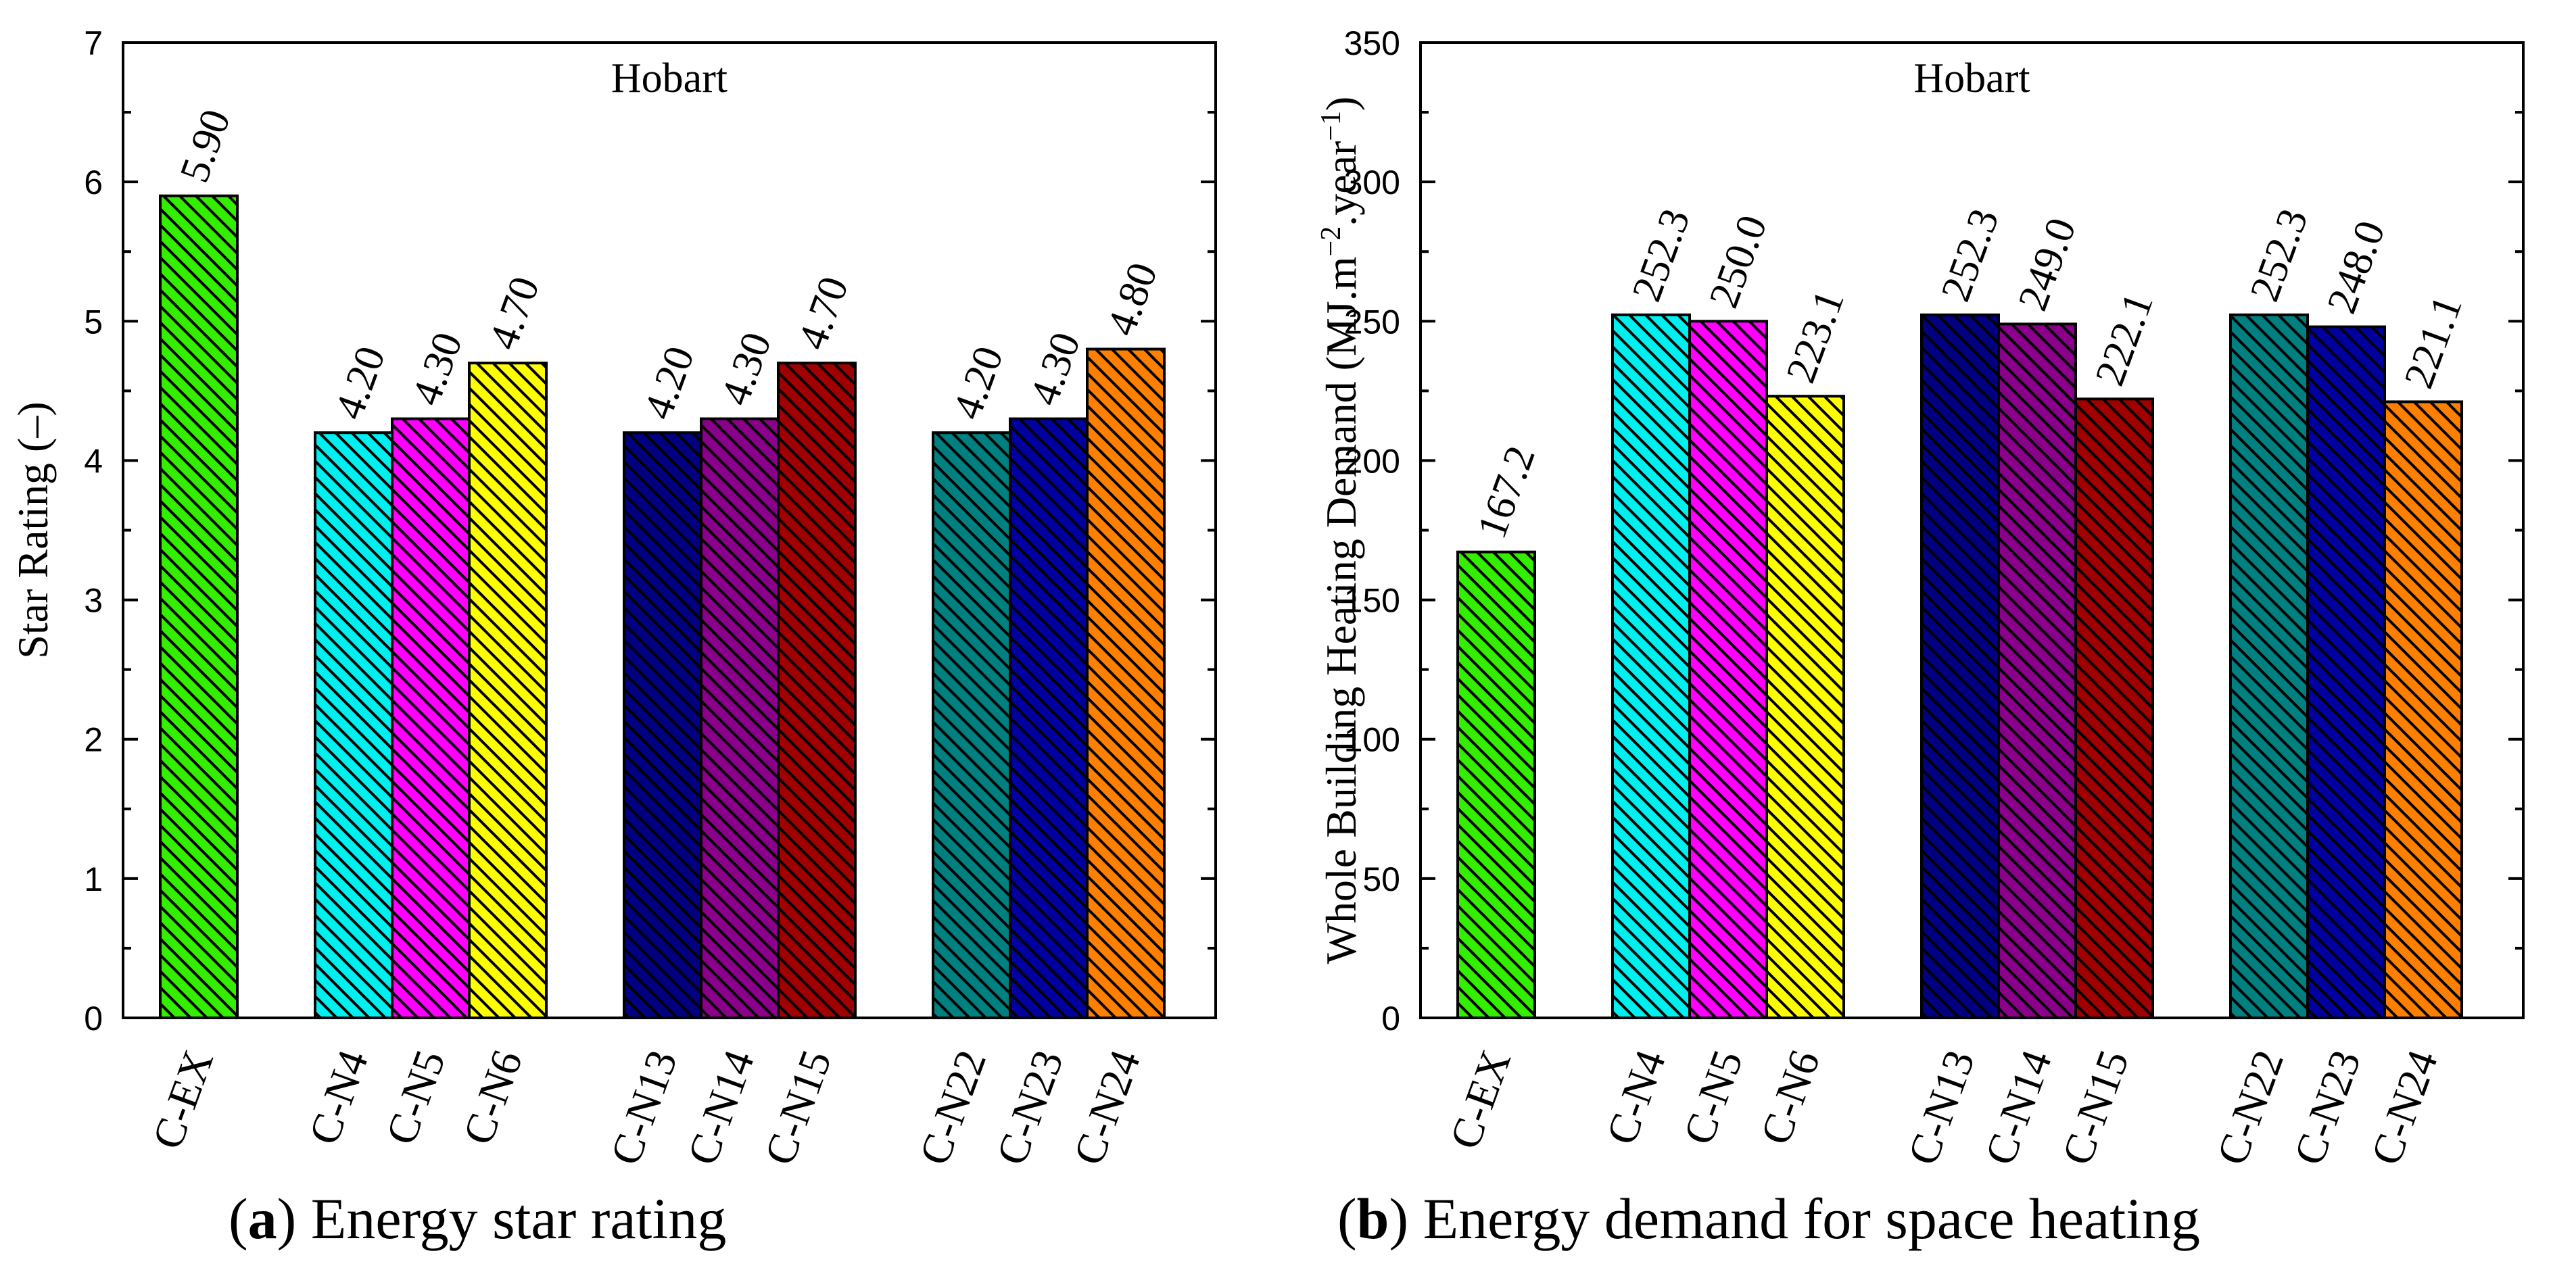 The height and width of the screenshot is (1272, 2576). What do you see at coordinates (2269, 666) in the screenshot?
I see `chart-b-bar-c-n22` at bounding box center [2269, 666].